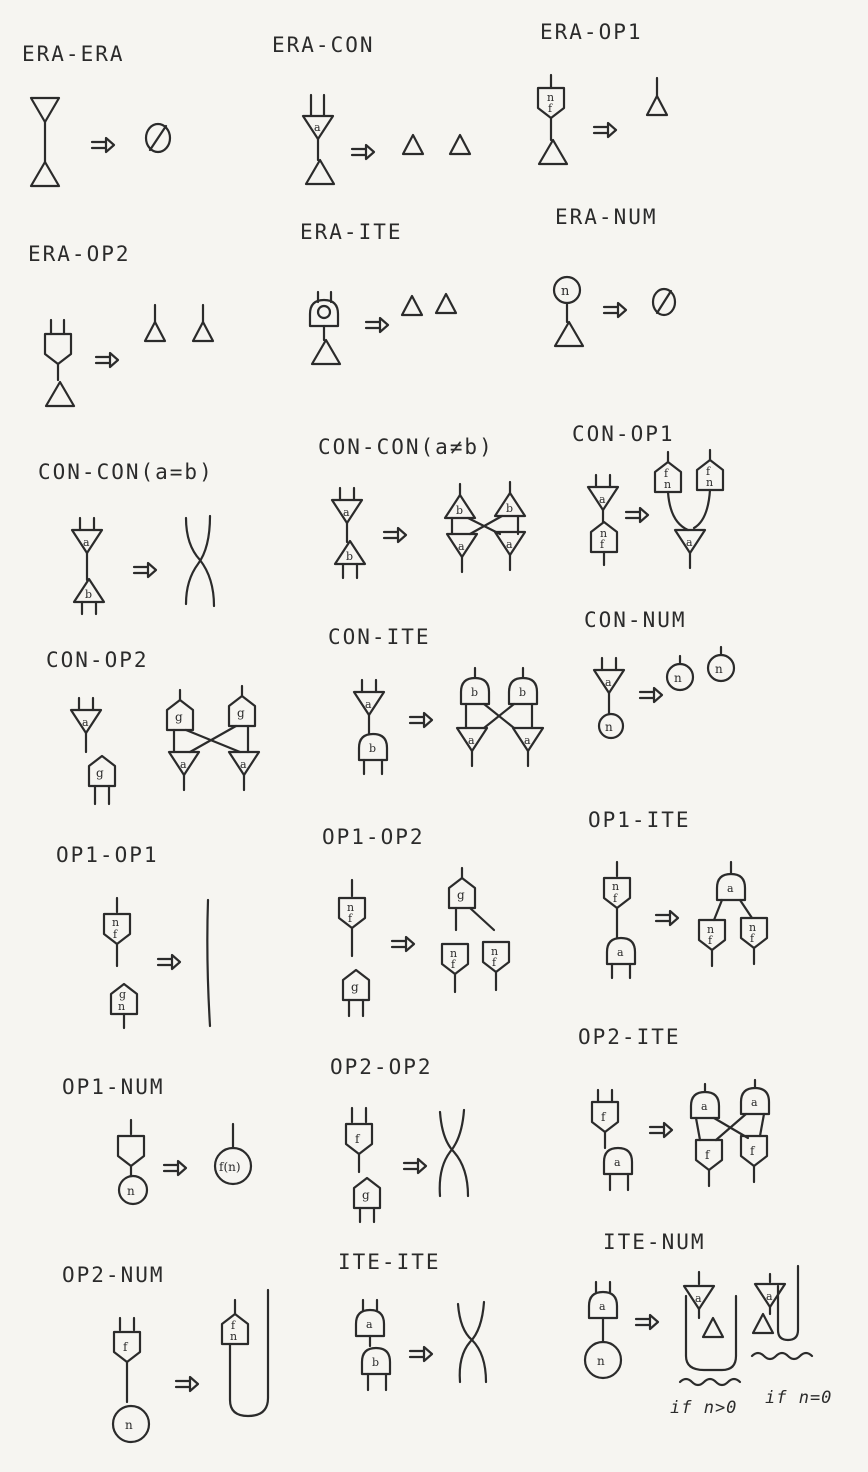  Describe the element at coordinates (379, 637) in the screenshot. I see `rule-title-con-ite: CON-ITE` at that location.